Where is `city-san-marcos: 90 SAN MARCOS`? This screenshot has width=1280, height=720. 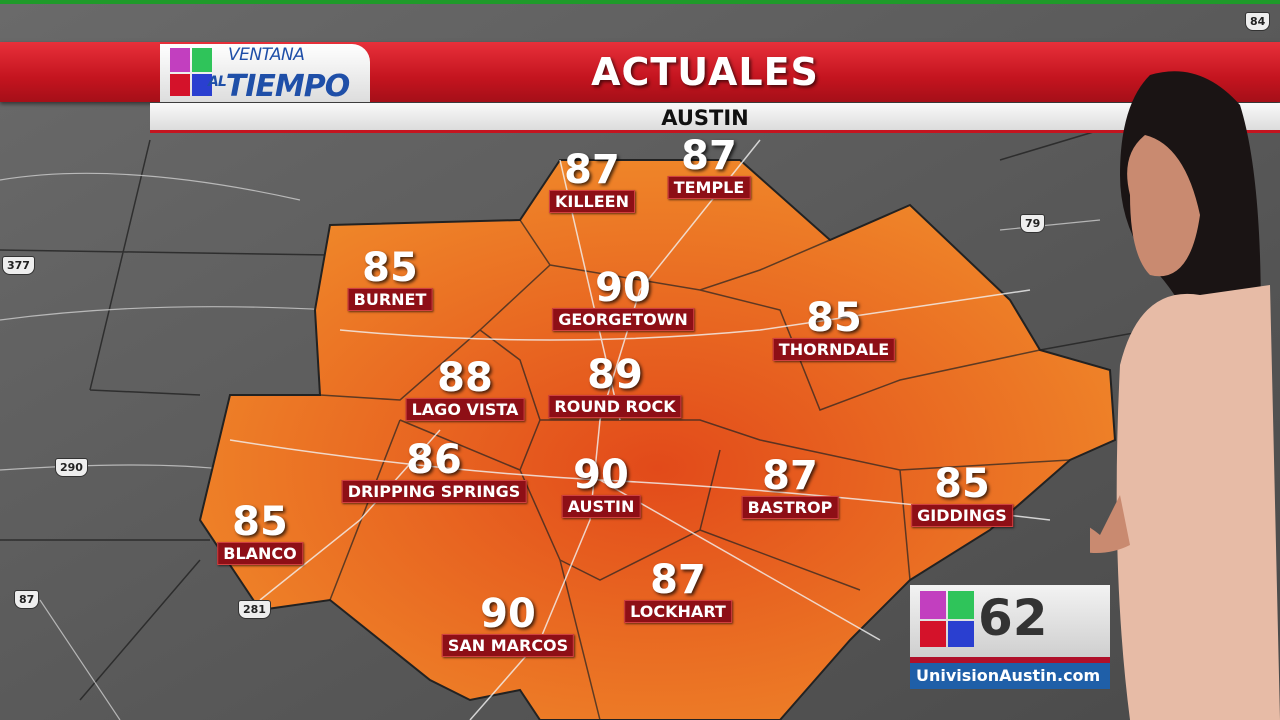 city-san-marcos: 90 SAN MARCOS is located at coordinates (508, 624).